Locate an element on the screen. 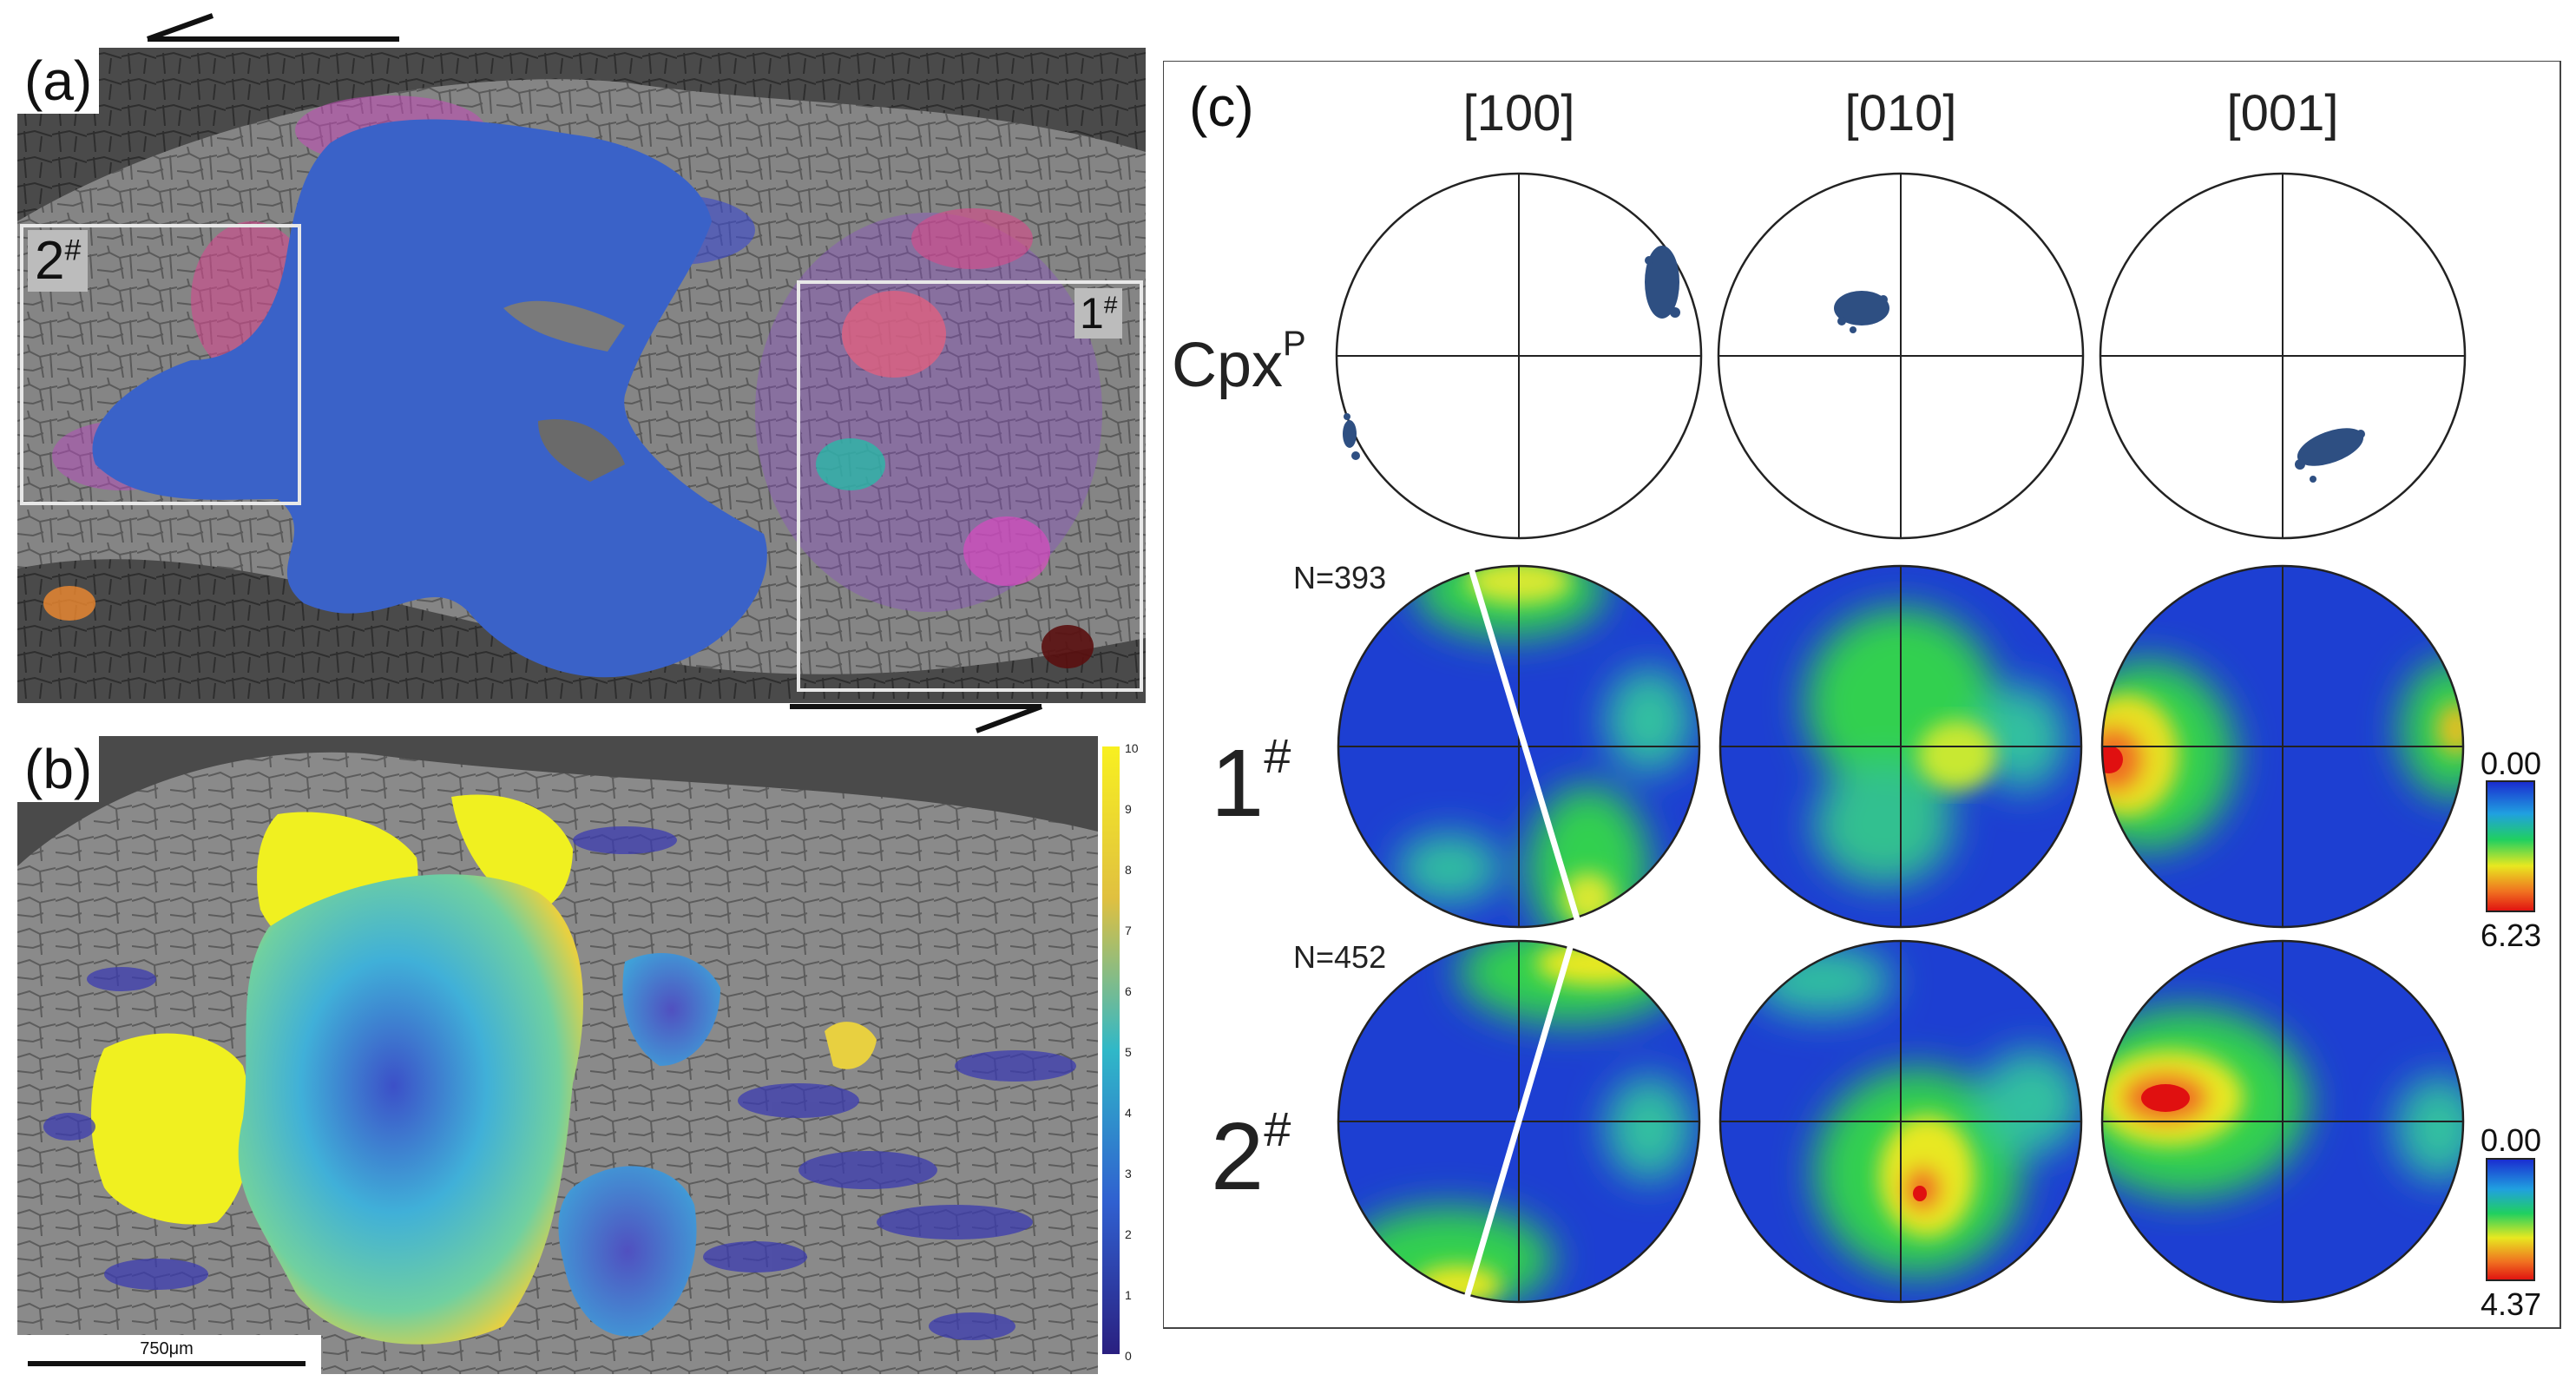  row-label-cpx: CpxP is located at coordinates (1239, 362).